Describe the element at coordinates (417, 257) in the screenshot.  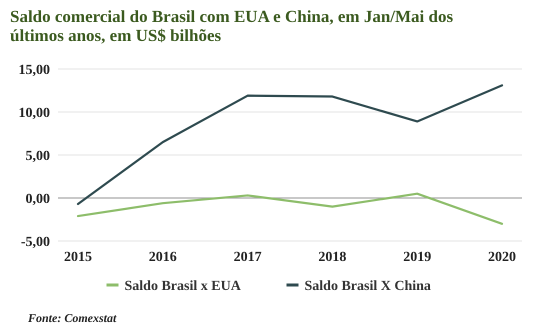
I see `x-tick-label: 2019` at that location.